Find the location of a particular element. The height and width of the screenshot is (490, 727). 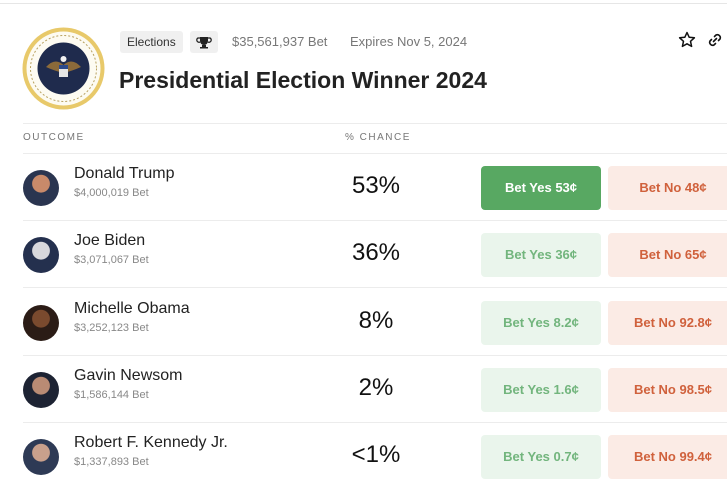

bet-no-button: Bet No 48¢ is located at coordinates (667, 188).